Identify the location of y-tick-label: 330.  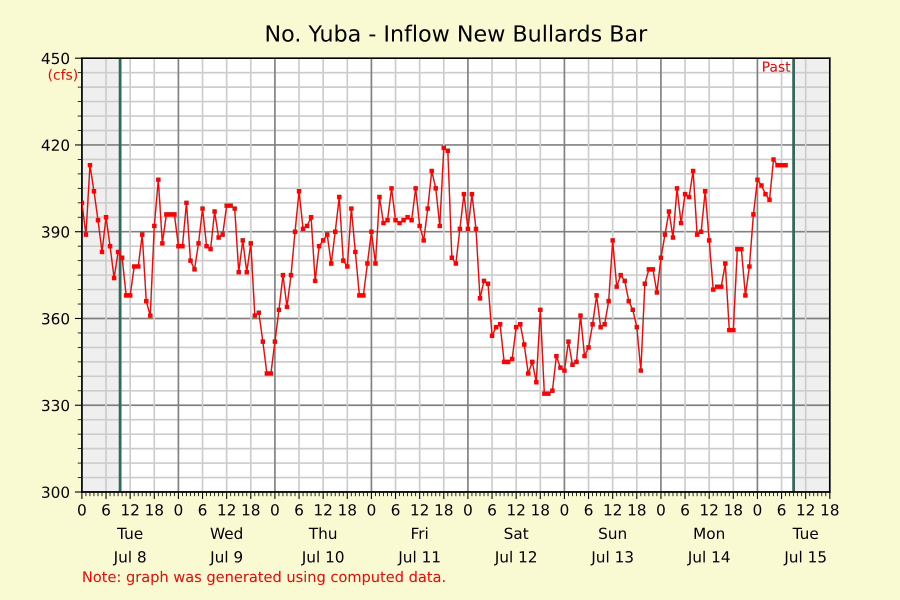
(56, 406).